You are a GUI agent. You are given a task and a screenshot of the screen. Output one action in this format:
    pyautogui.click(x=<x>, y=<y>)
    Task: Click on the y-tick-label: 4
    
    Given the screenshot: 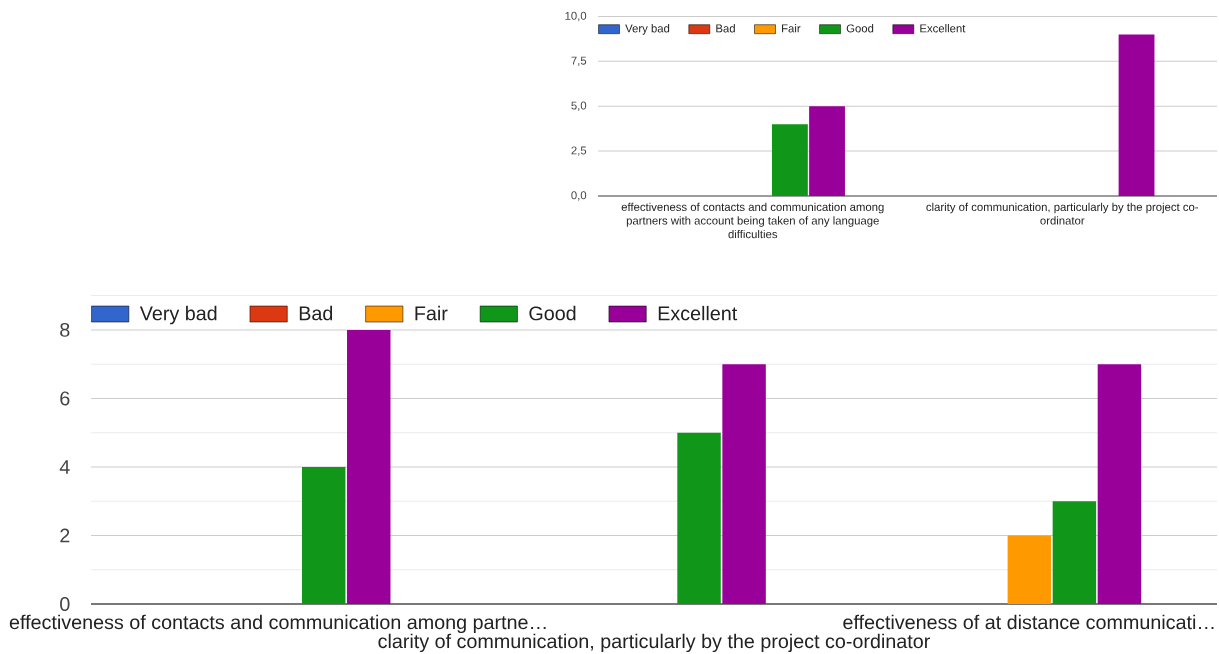 What is the action you would take?
    pyautogui.click(x=64, y=467)
    